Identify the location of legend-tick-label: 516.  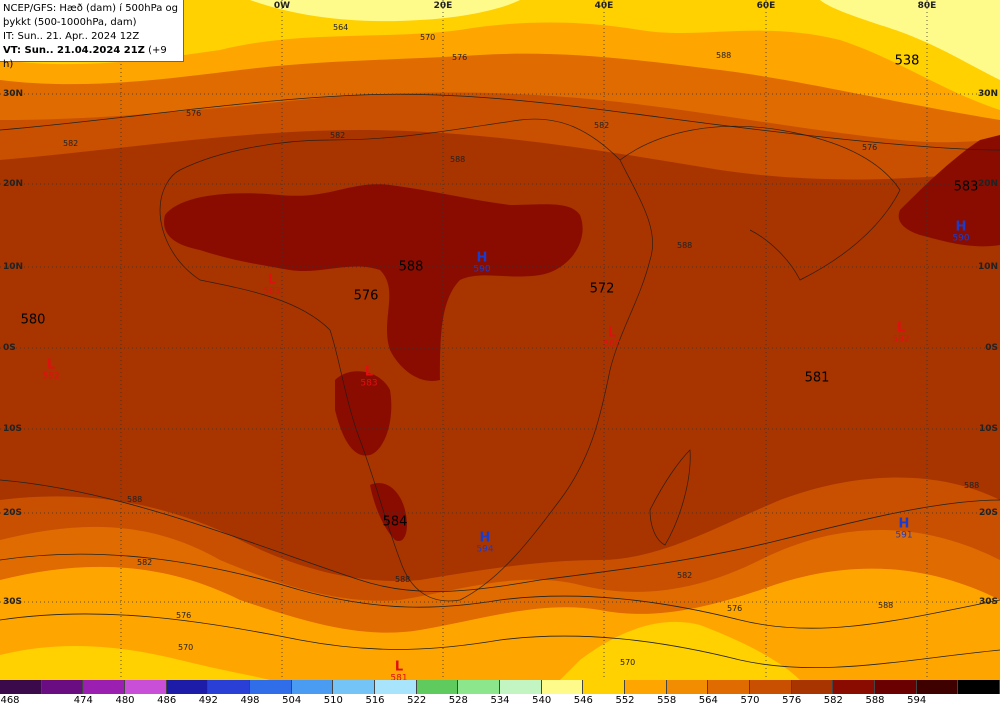
(375, 700).